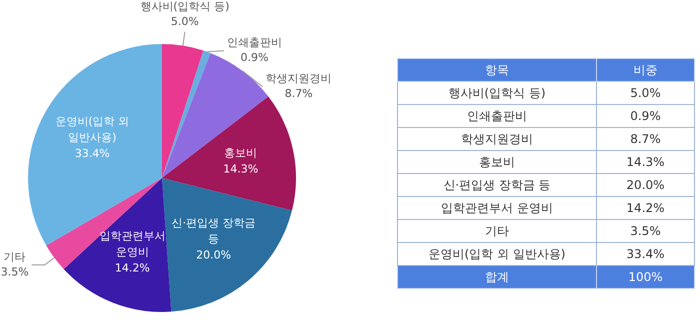  I want to click on text: 100%, so click(645, 277).